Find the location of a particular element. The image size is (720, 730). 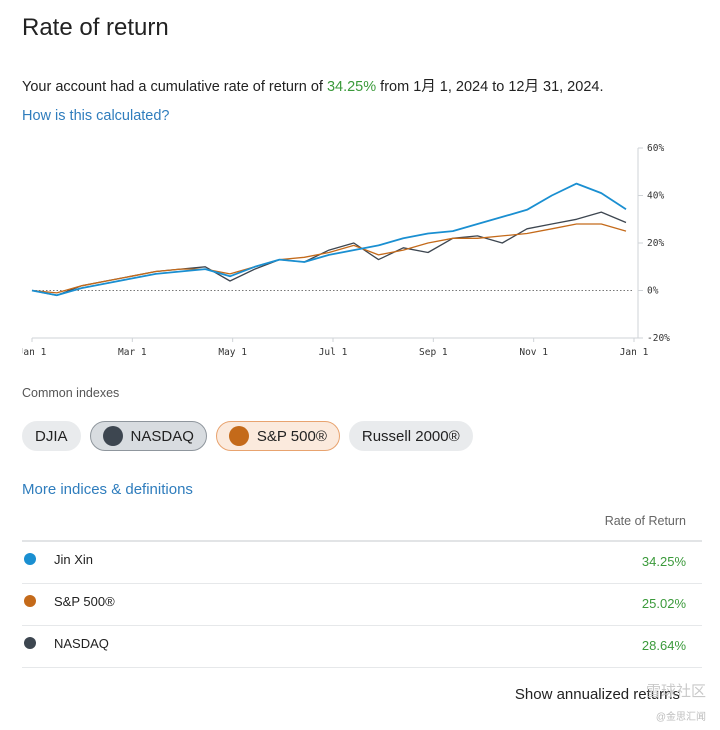

y-tick-label: 60% is located at coordinates (655, 148).